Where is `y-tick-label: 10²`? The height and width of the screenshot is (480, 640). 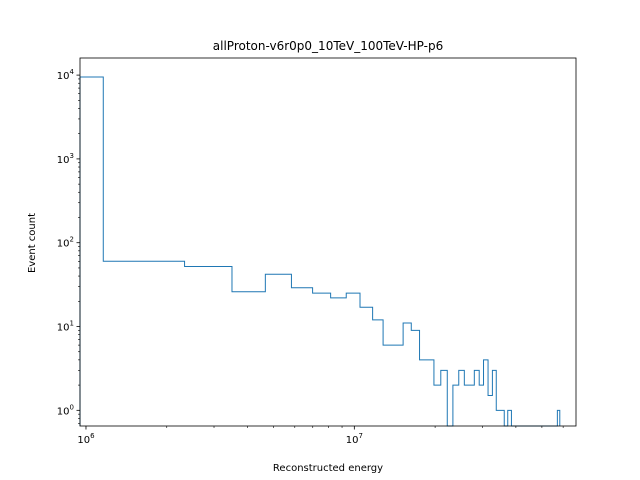 y-tick-label: 10² is located at coordinates (65, 243).